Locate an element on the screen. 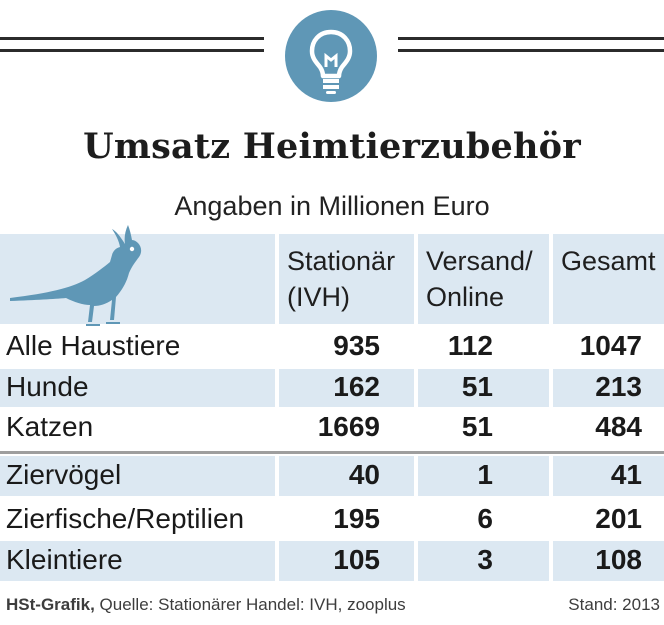 The height and width of the screenshot is (625, 664). header-rule-left is located at coordinates (132, 45).